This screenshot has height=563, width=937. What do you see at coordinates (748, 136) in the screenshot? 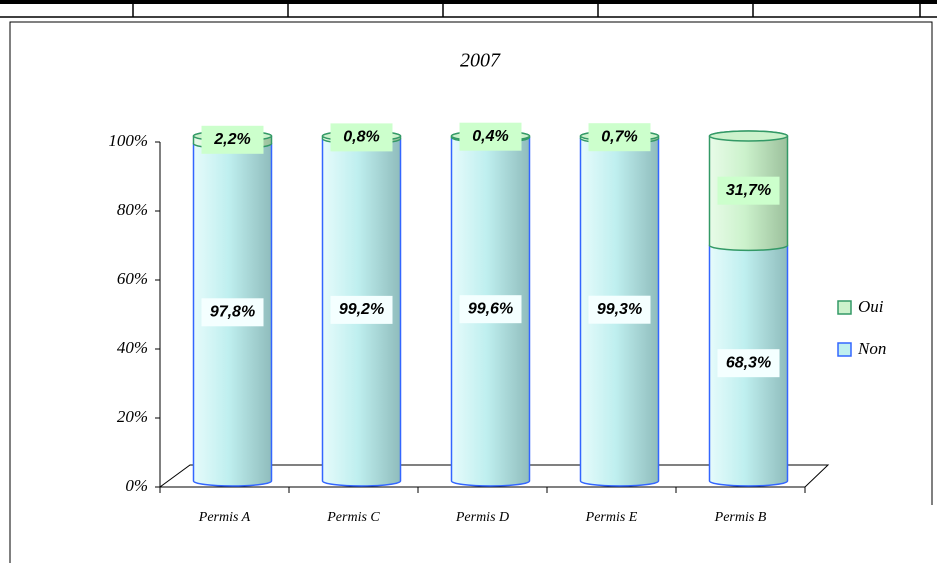
I see `bar-top` at bounding box center [748, 136].